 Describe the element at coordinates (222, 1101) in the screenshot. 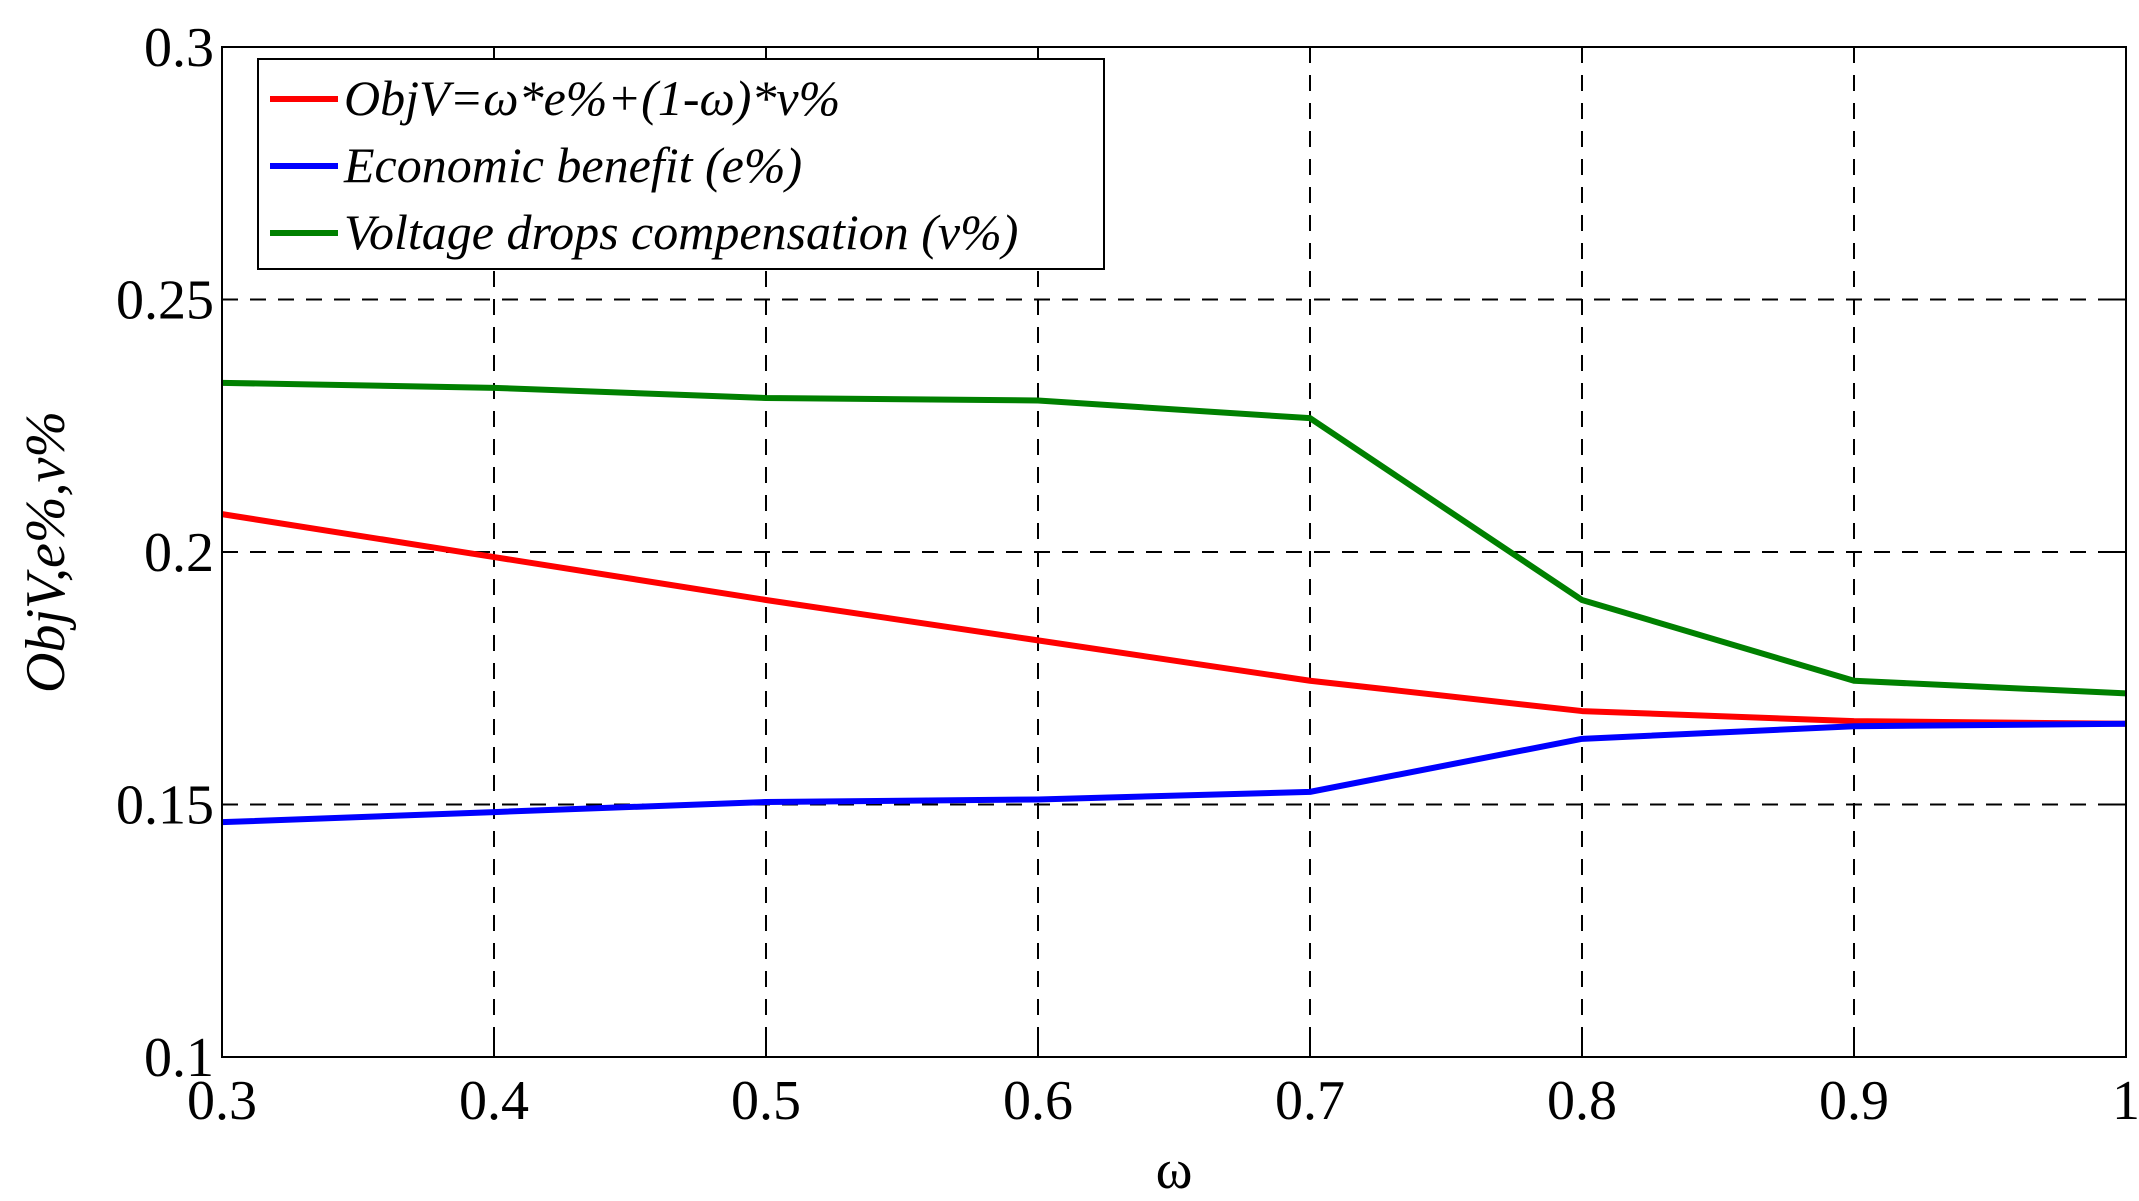

I see `x-tick-label: 0.3` at that location.